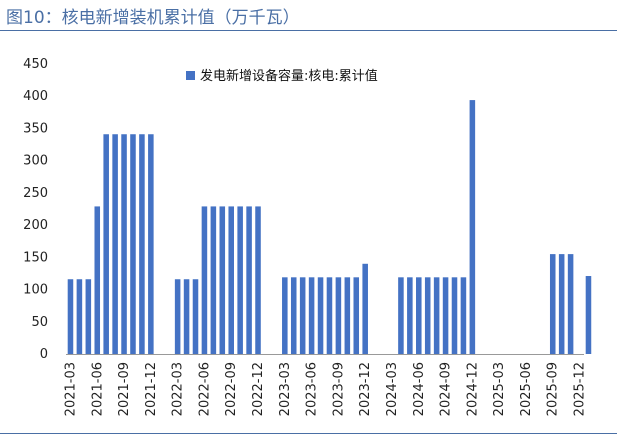  What do you see at coordinates (365, 389) in the screenshot?
I see `x-tick-label: 2023-12` at bounding box center [365, 389].